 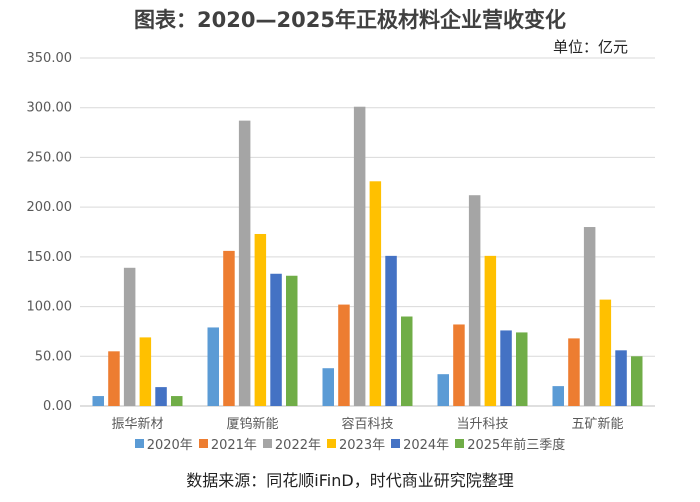 What do you see at coordinates (50, 157) in the screenshot?
I see `y-tick-label: 250.00` at bounding box center [50, 157].